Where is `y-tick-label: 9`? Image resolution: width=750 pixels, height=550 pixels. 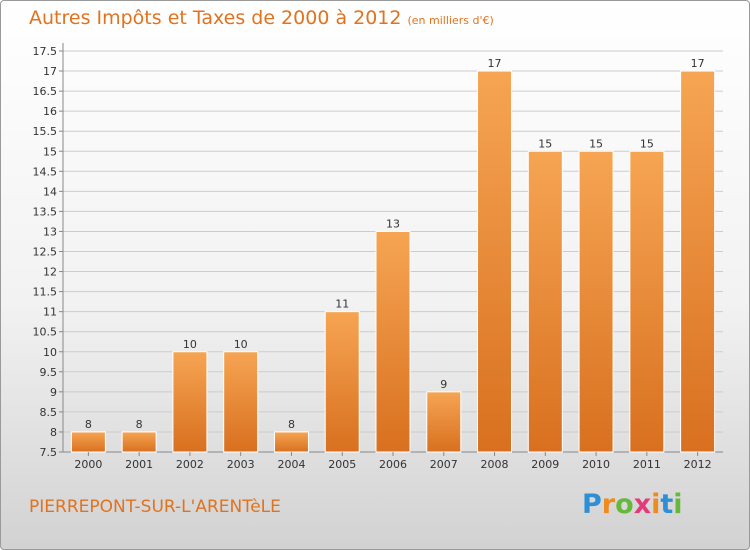
y-tick-label: 9 is located at coordinates (53, 392).